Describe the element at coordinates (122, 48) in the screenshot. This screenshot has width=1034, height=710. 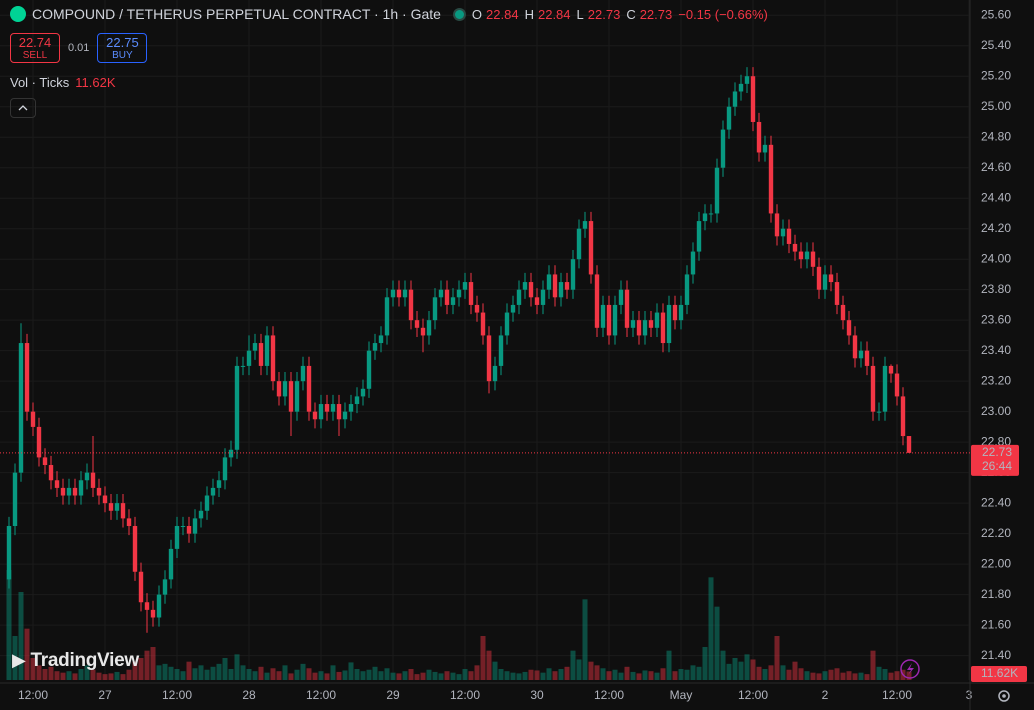
I see `buy-button: 22.75 BUY` at that location.